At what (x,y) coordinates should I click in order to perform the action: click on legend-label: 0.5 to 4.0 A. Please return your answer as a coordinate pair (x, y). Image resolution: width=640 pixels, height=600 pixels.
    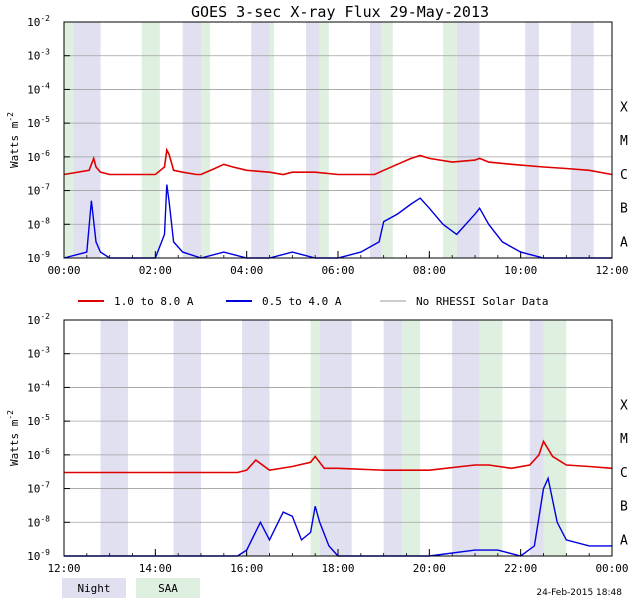
    Looking at the image, I should click on (302, 301).